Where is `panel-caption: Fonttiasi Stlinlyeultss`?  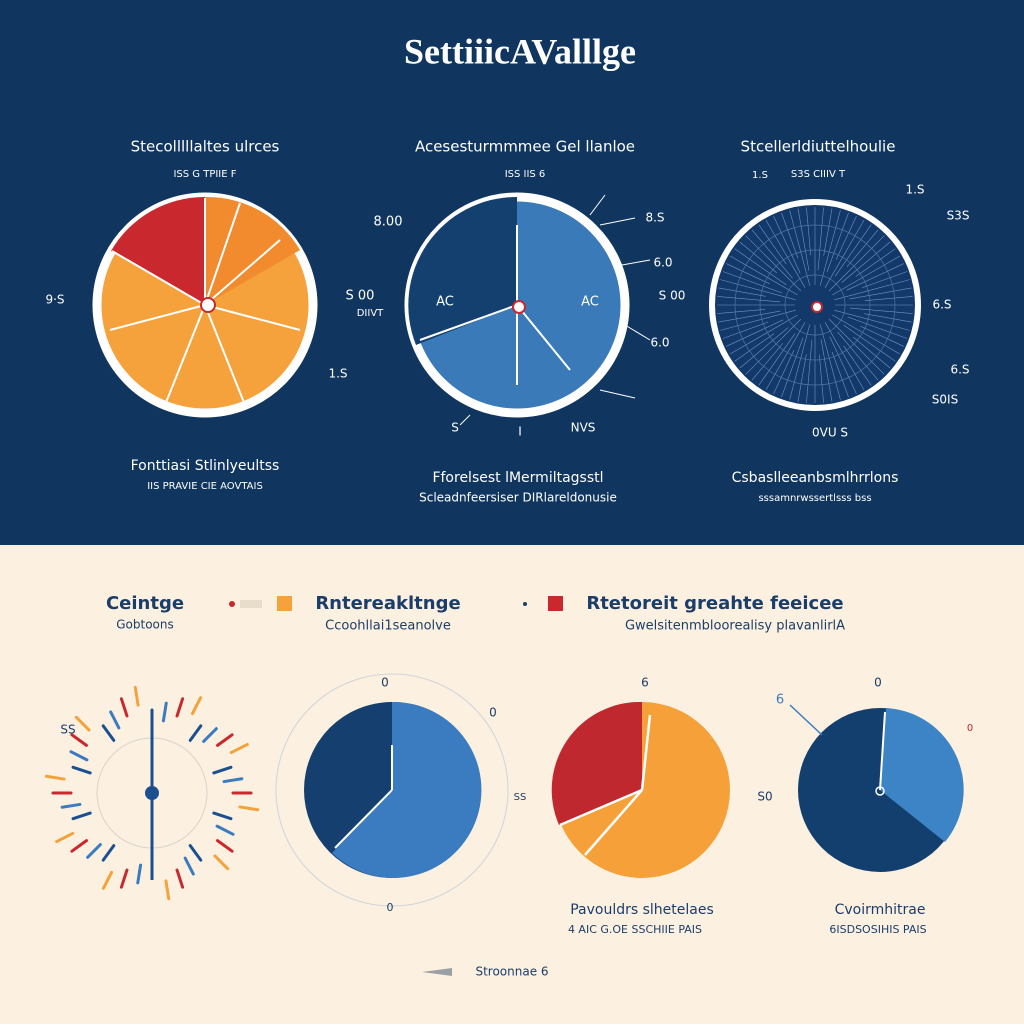 panel-caption: Fonttiasi Stlinlyeultss is located at coordinates (205, 466).